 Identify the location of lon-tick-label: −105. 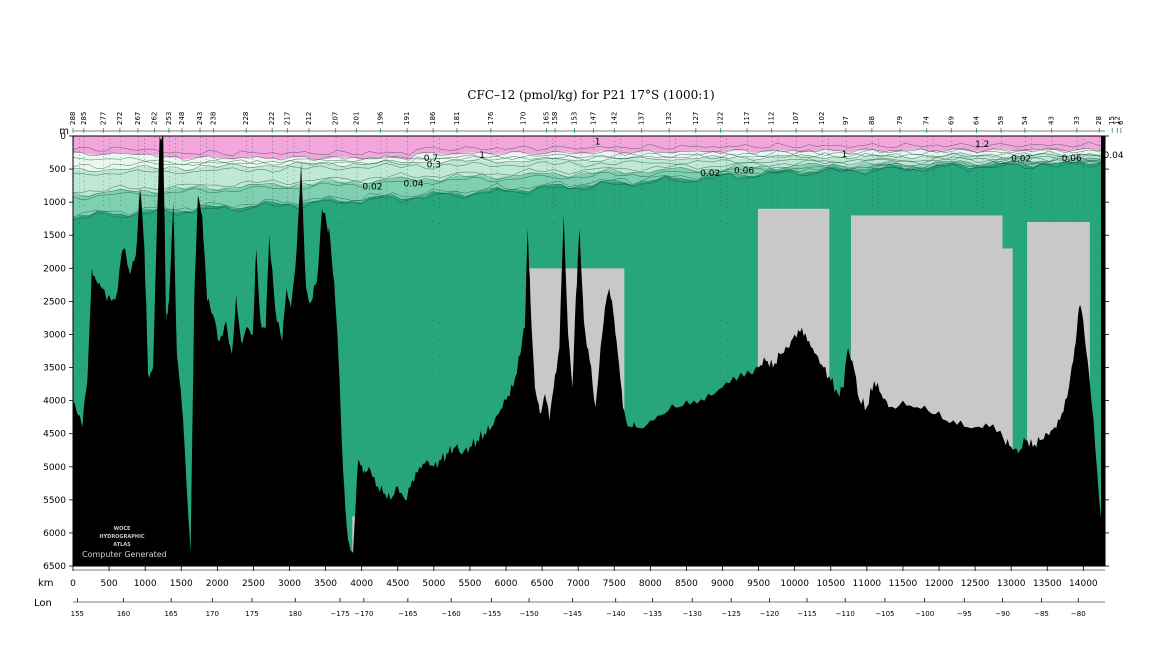
(884, 614).